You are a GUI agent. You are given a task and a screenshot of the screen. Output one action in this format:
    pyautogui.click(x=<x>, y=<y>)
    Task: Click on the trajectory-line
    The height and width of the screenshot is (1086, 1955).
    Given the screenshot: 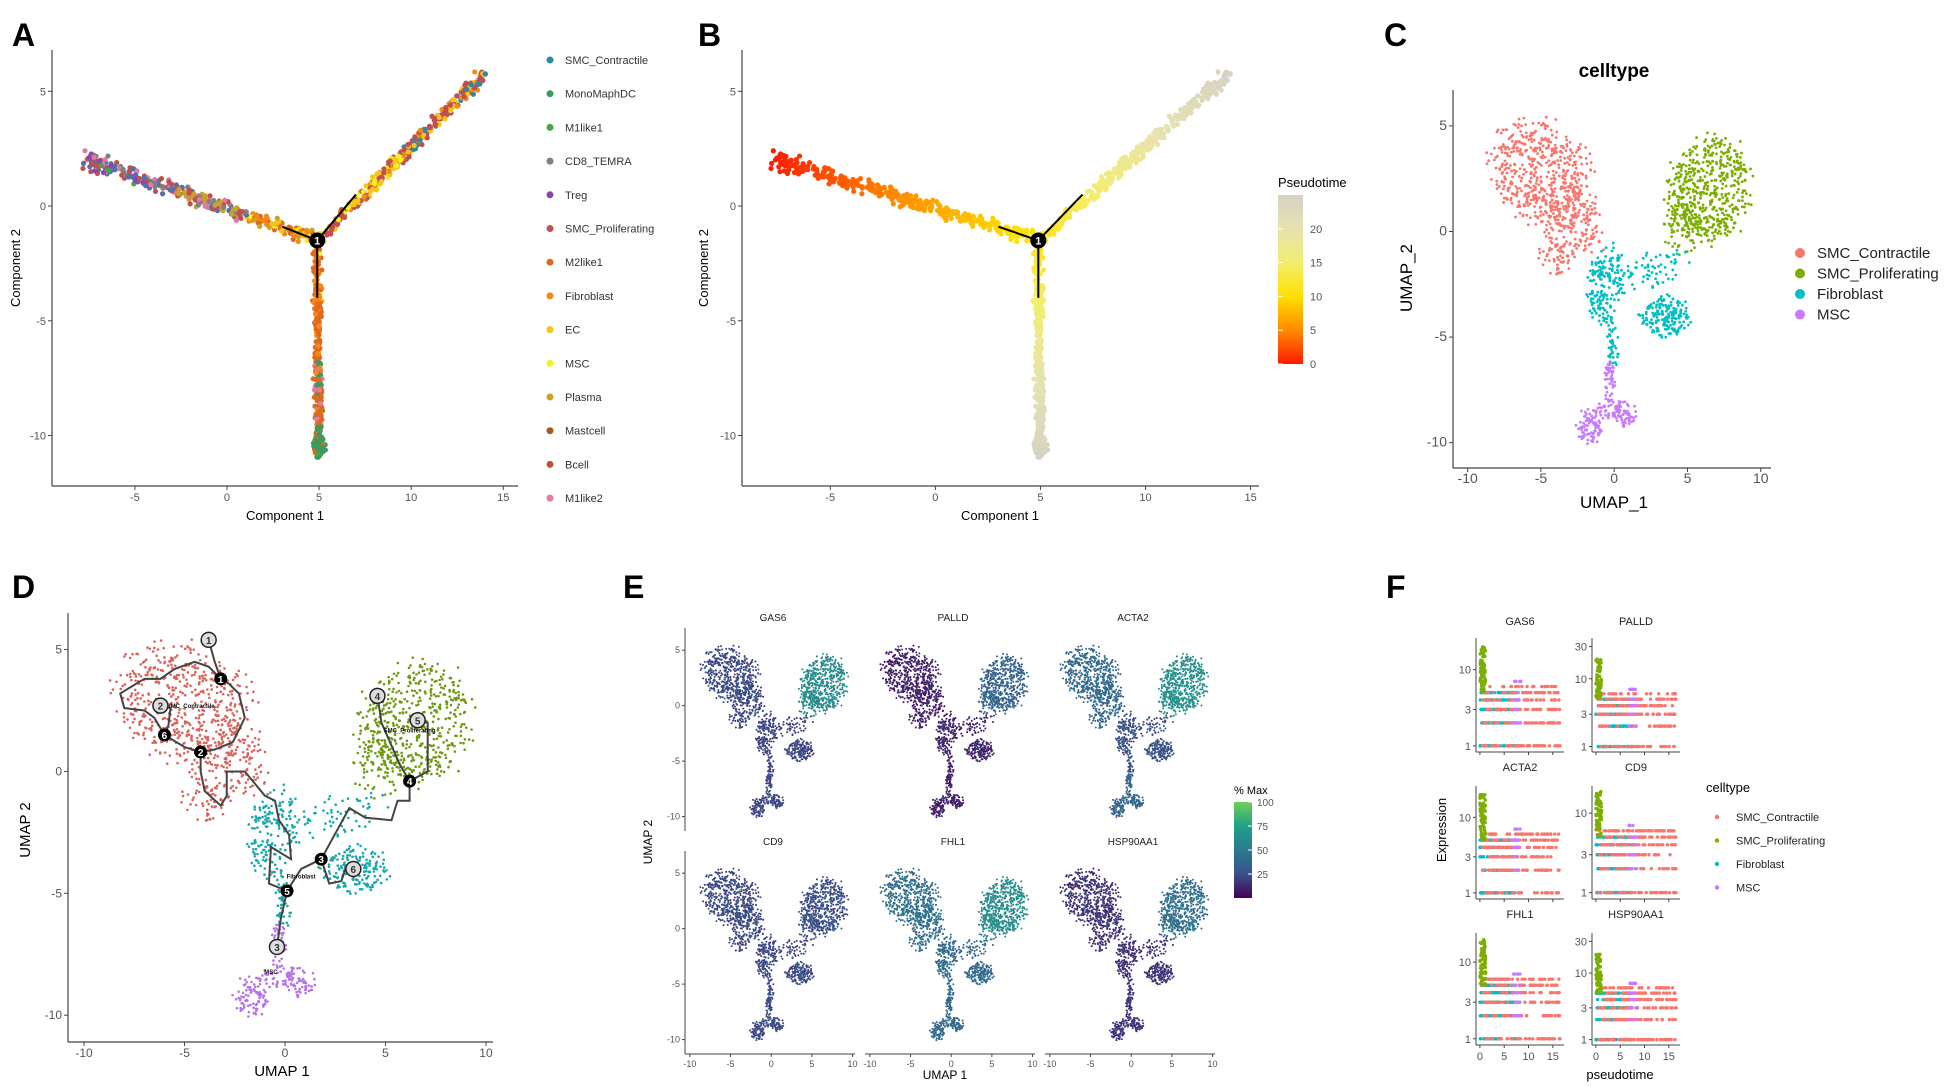 What is the action you would take?
    pyautogui.click(x=336, y=217)
    